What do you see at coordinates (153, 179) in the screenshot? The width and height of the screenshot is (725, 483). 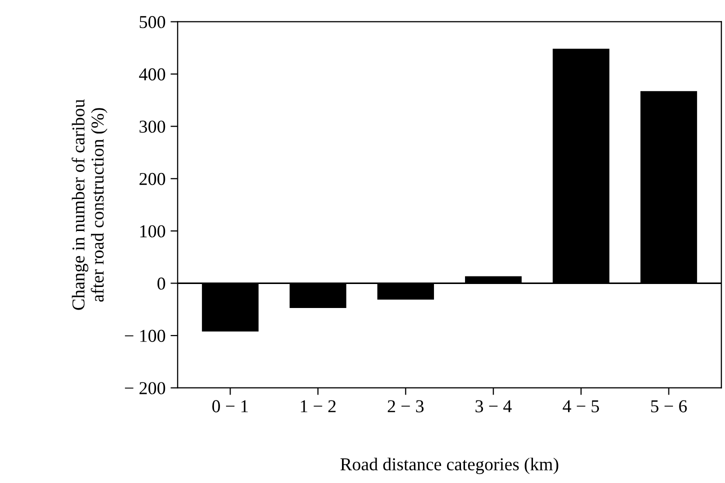 I see `y-tick-label: 200` at bounding box center [153, 179].